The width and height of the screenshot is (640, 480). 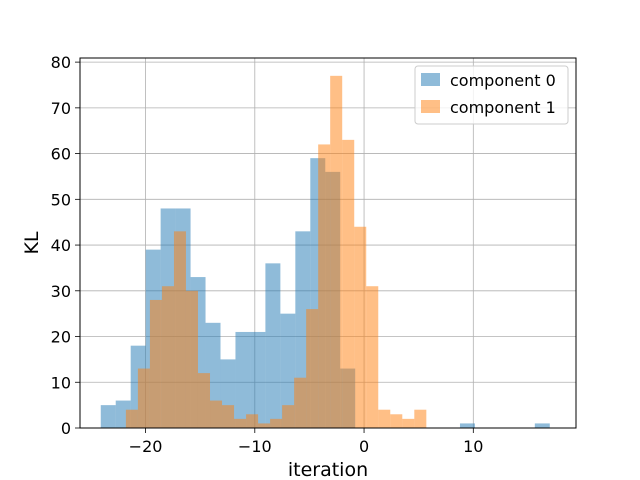 I want to click on y-tick-label: 30, so click(x=61, y=291).